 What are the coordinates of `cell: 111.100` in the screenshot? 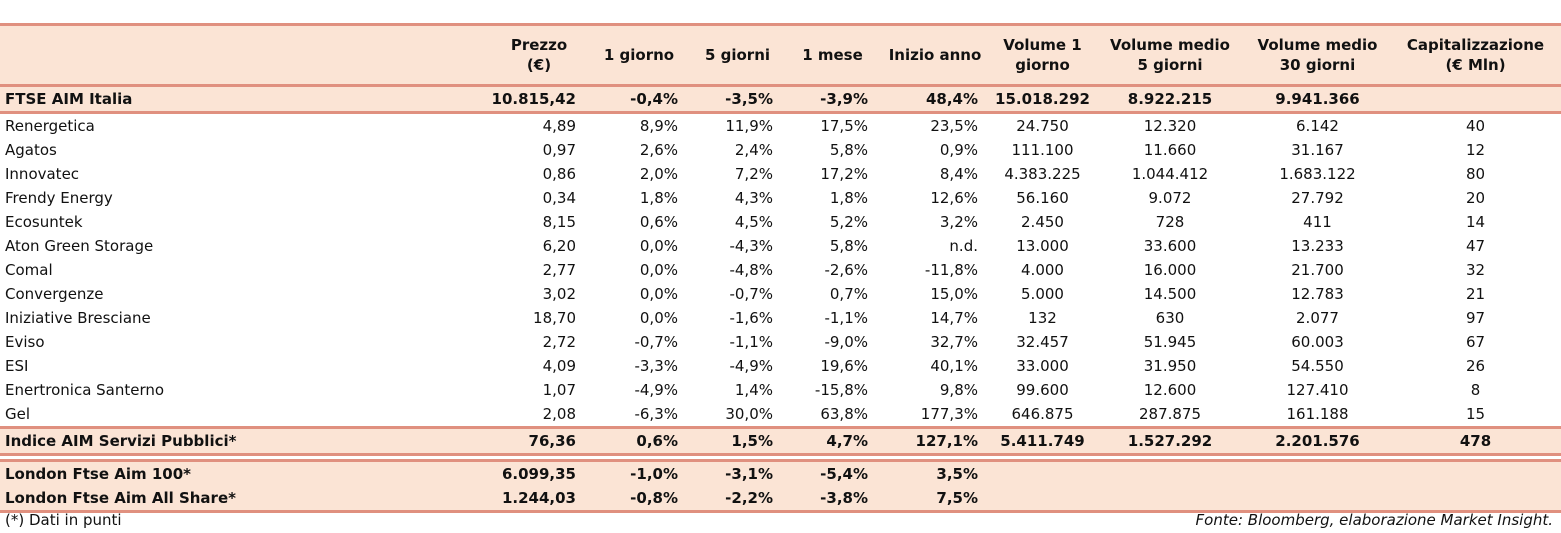 It's located at (1042, 150).